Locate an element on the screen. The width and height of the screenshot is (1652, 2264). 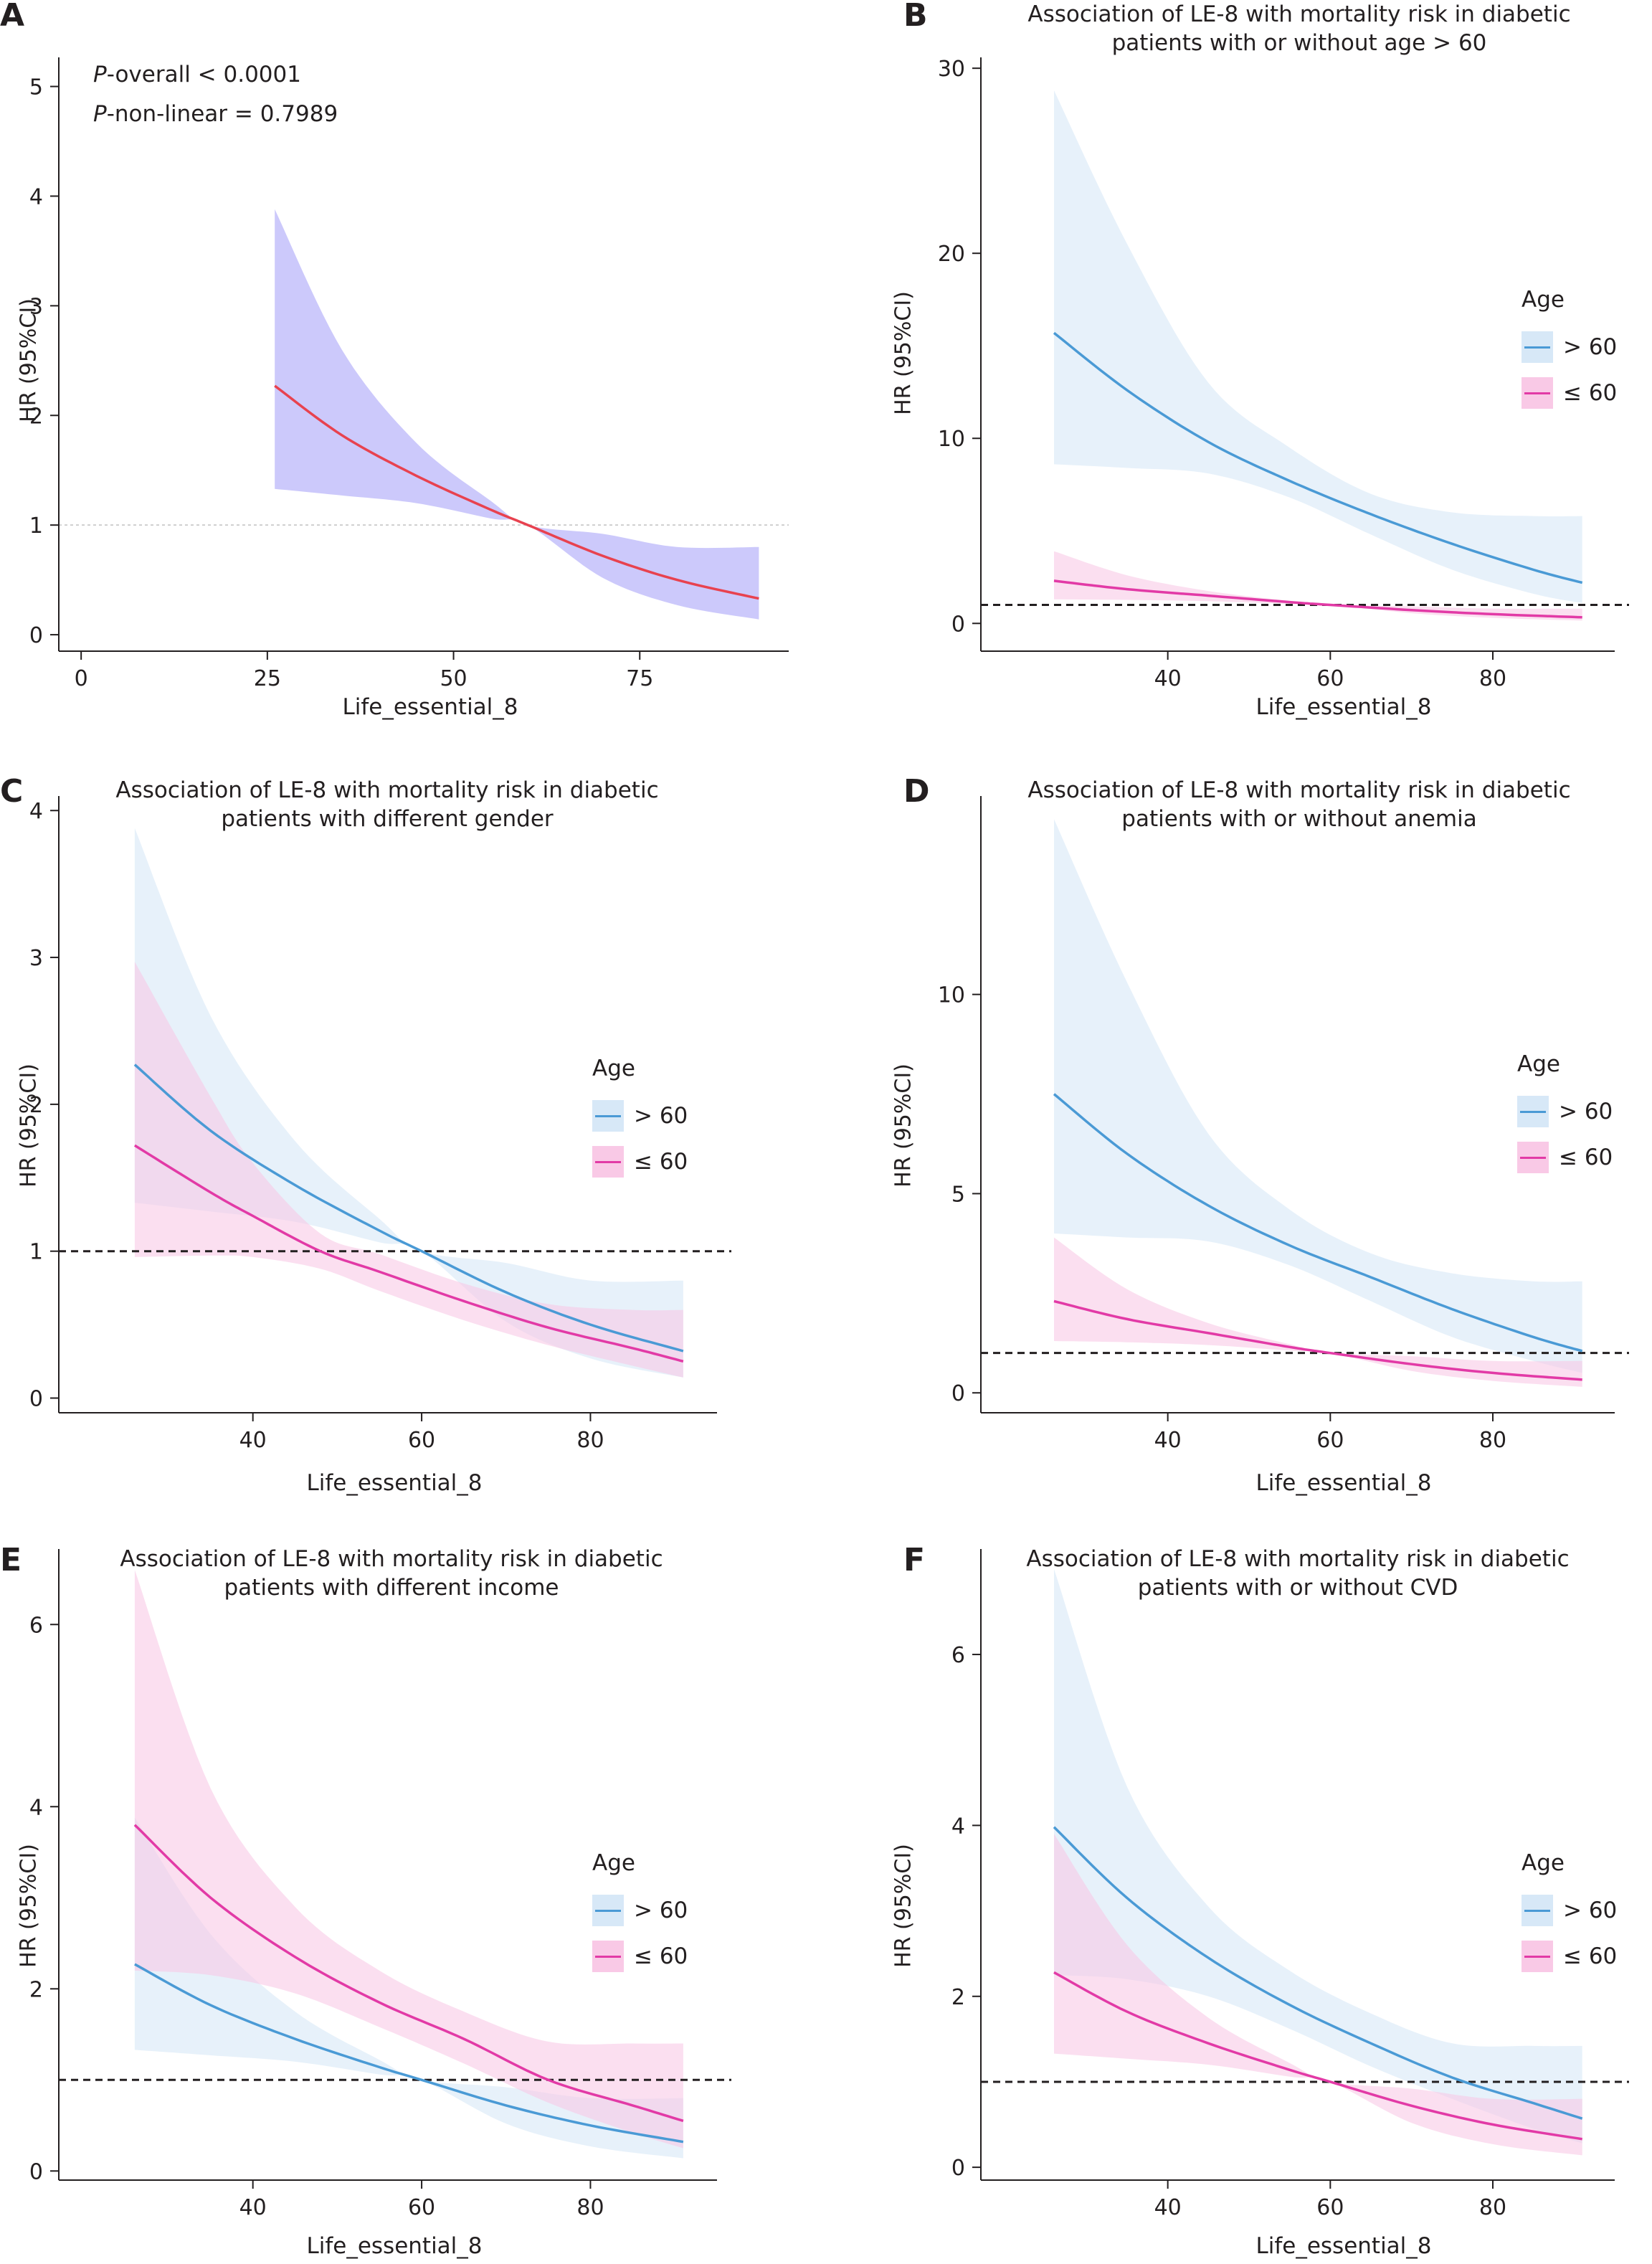
x-tick-label: 0 is located at coordinates (81, 678).